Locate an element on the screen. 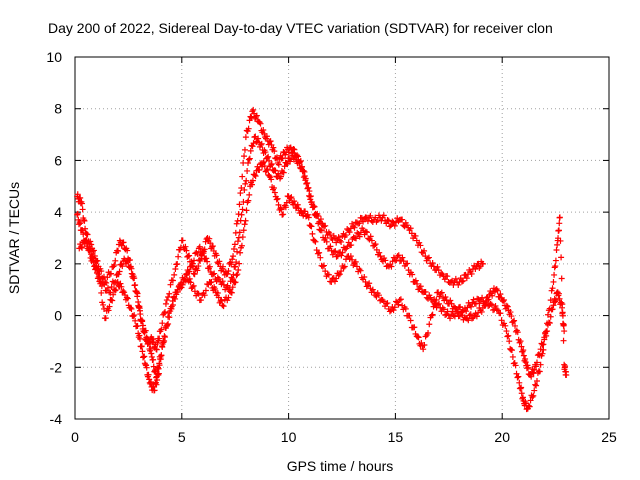 The image size is (640, 480). y-axis-label: SDTVAR / TECUs is located at coordinates (14, 238).